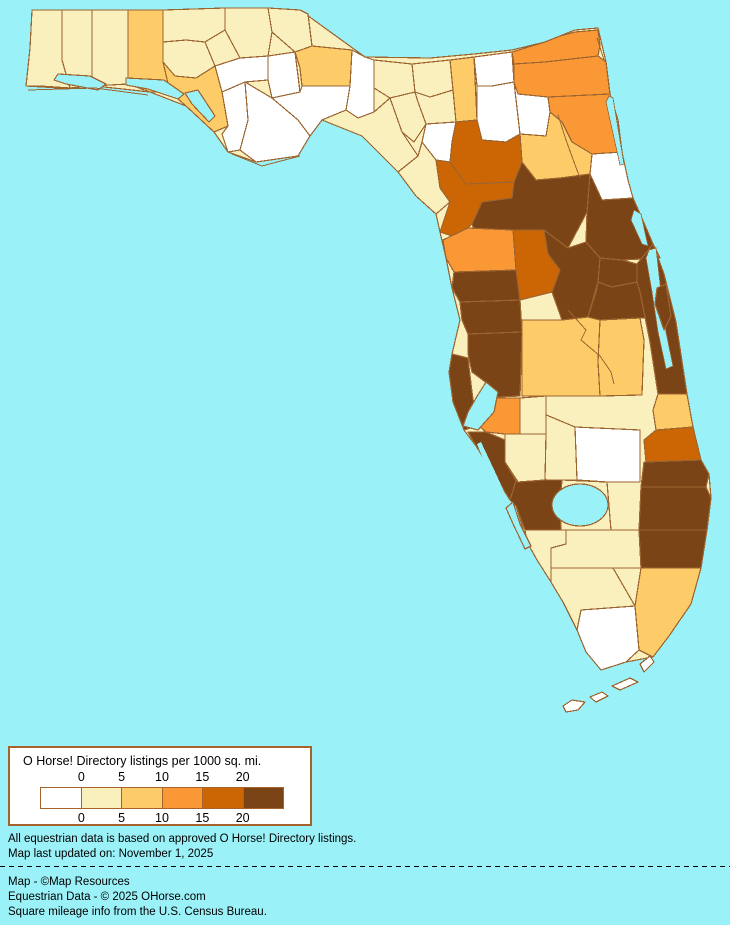 Image resolution: width=730 pixels, height=925 pixels. I want to click on amelia-island-line, so click(600, 49).